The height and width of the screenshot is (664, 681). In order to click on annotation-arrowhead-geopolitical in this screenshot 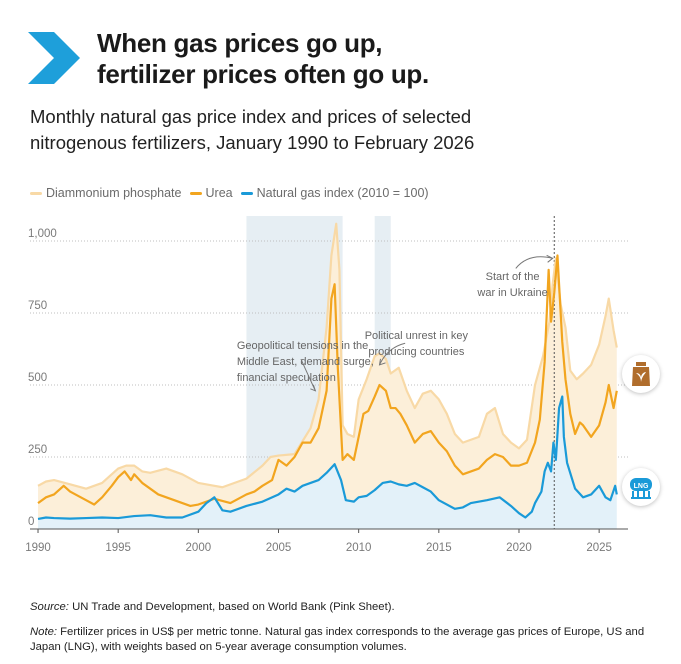, I will do `click(313, 388)`.